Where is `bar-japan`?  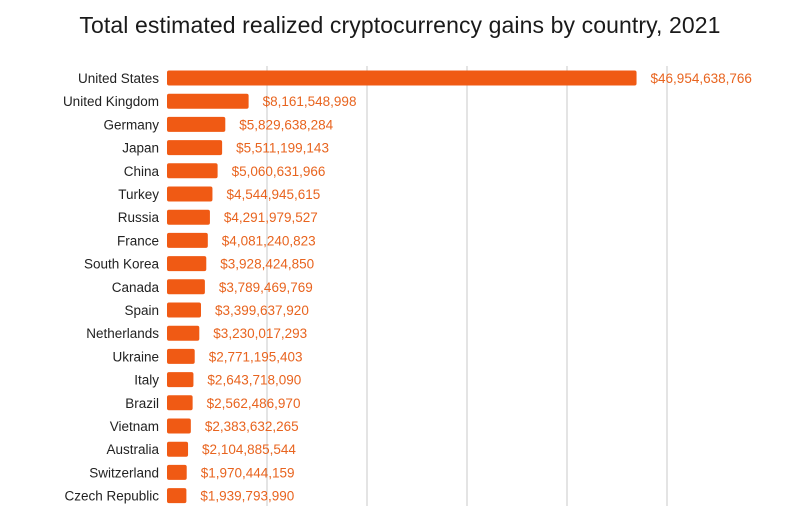 bar-japan is located at coordinates (195, 148).